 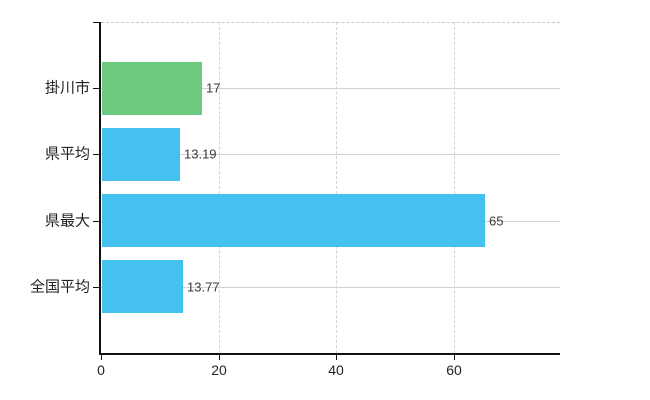 I want to click on category-label: 県平均, so click(x=67, y=154).